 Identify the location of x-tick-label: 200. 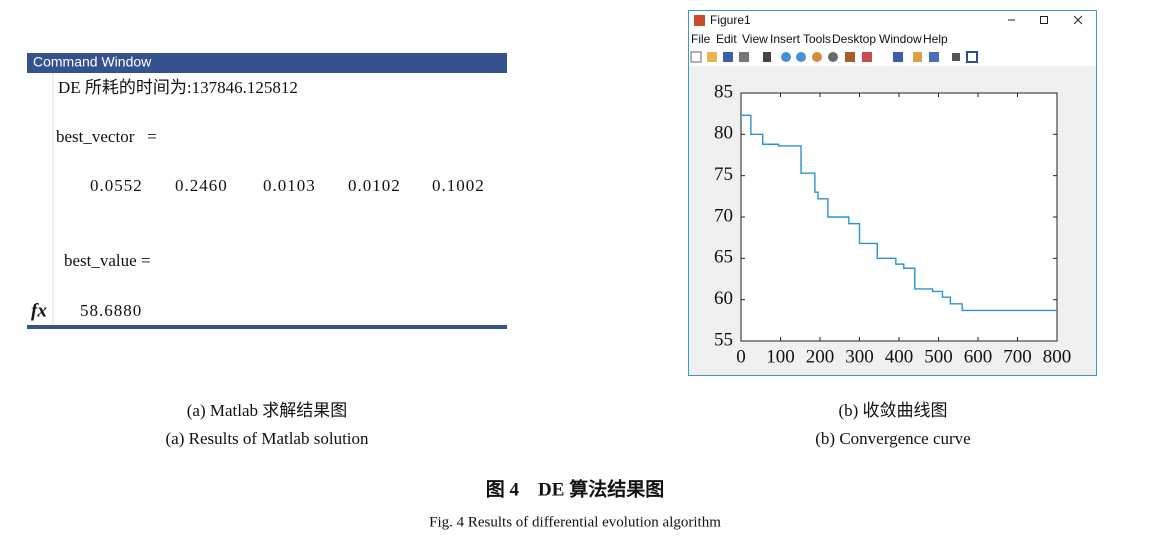
(820, 356).